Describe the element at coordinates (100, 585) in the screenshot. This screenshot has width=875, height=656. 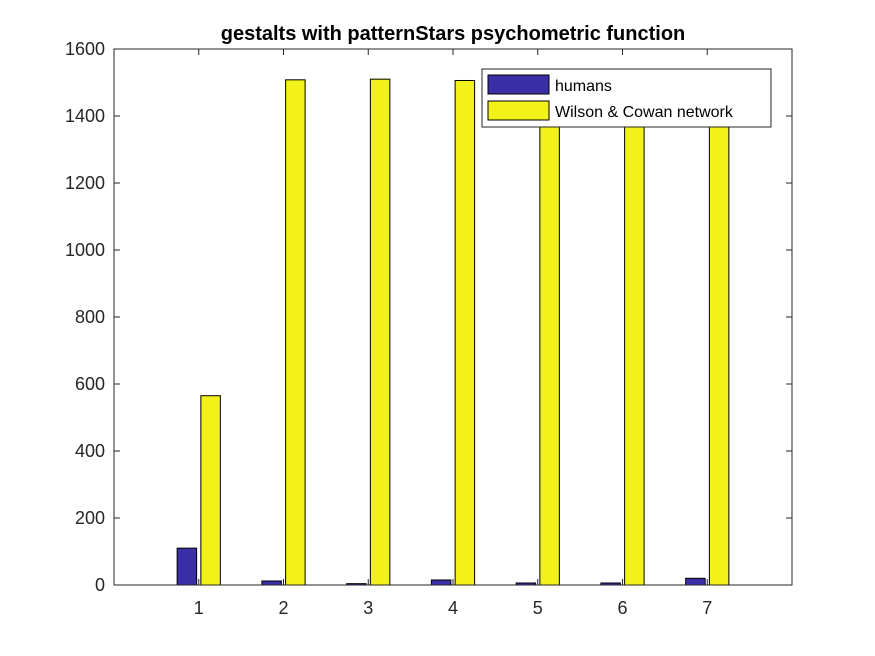
I see `y-tick-label: 0` at that location.